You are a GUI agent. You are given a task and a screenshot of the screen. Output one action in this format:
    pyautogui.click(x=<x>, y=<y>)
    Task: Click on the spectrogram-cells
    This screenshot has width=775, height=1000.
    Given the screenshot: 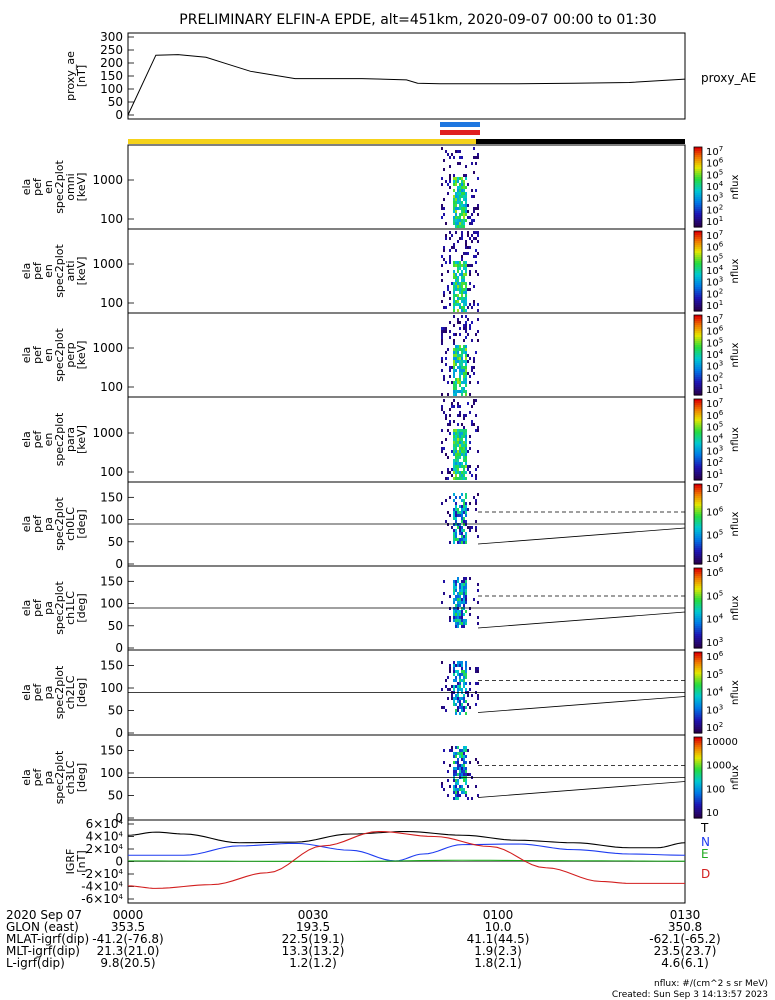 What is the action you would take?
    pyautogui.click(x=460, y=439)
    